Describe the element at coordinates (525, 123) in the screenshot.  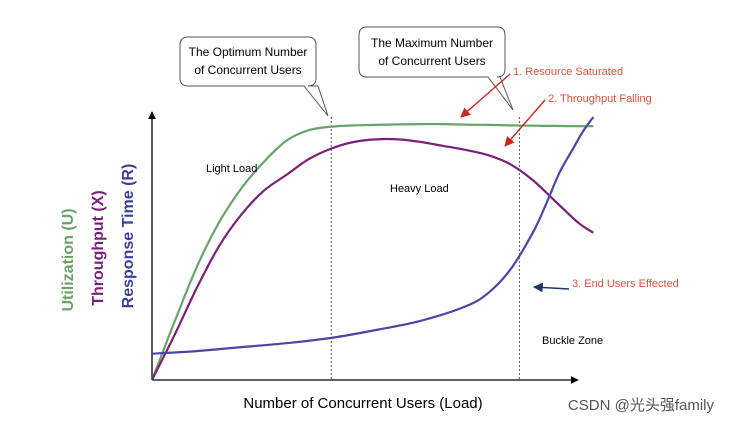
I see `annotation-arrow-throughput-falling` at that location.